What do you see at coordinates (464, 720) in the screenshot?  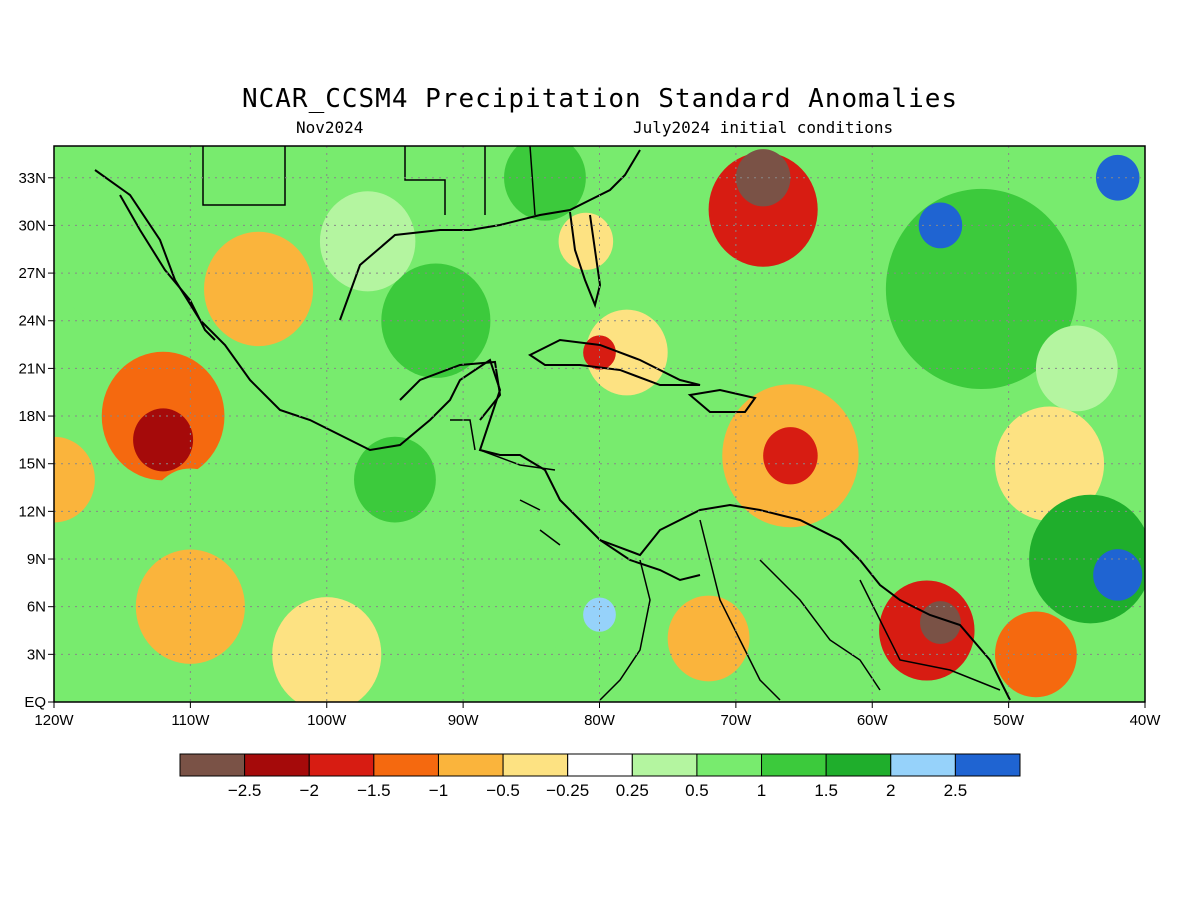 I see `lon-tick-label: 90W` at bounding box center [464, 720].